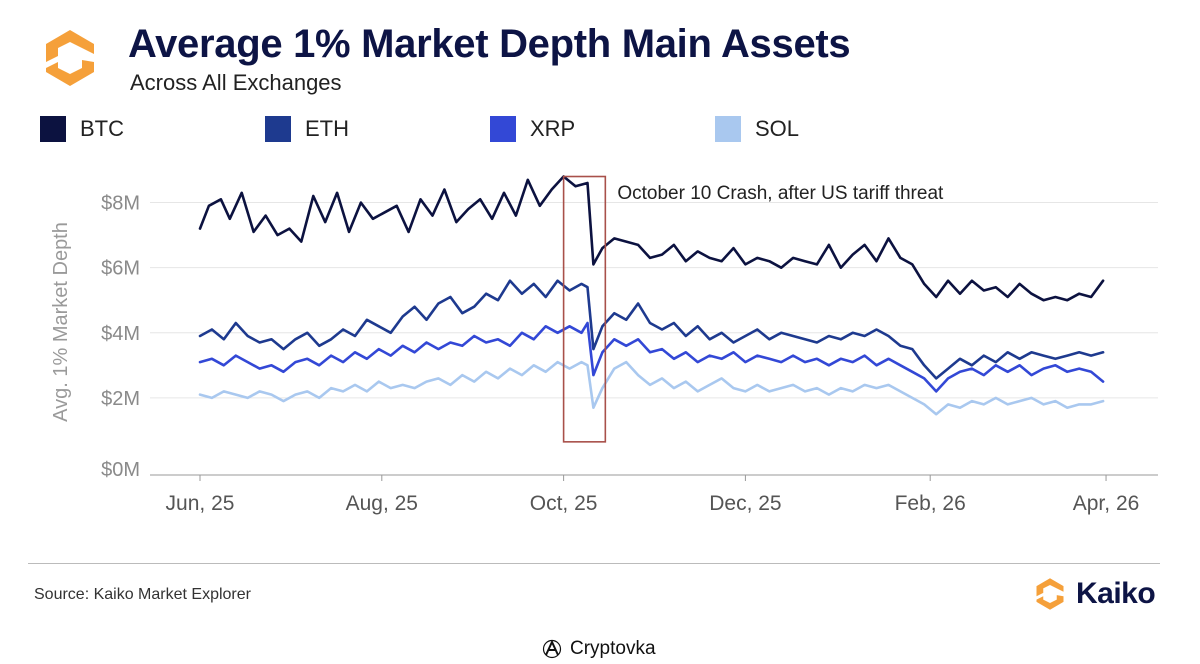 This screenshot has height=664, width=1200. What do you see at coordinates (1106, 503) in the screenshot?
I see `x-tick-label: Apr, 26` at bounding box center [1106, 503].